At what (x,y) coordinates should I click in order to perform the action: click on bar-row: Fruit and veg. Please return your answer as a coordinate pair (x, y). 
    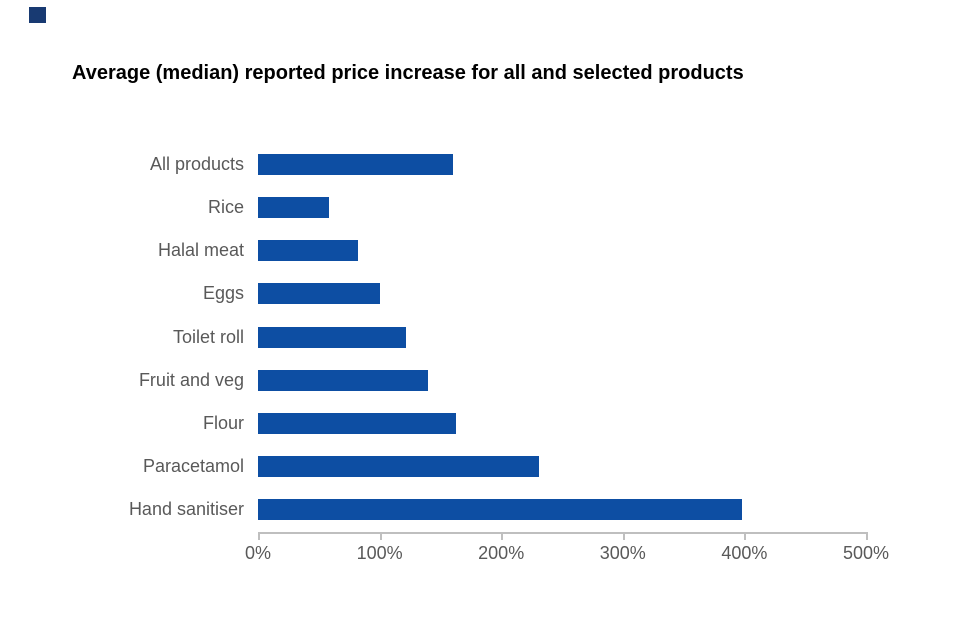
    Looking at the image, I should click on (480, 380).